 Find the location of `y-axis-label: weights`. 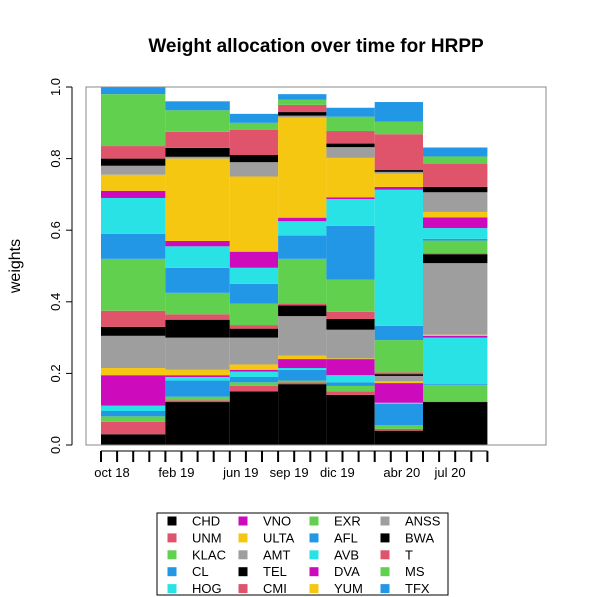

y-axis-label: weights is located at coordinates (15, 266).